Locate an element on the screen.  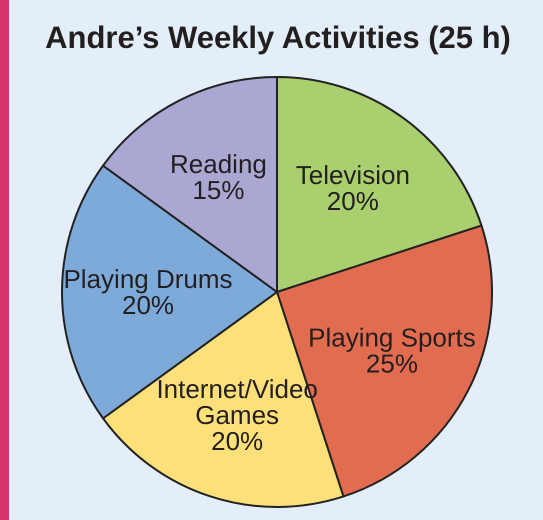
chart-title: Andre’s Weekly Activities (25 h) is located at coordinates (278, 37).